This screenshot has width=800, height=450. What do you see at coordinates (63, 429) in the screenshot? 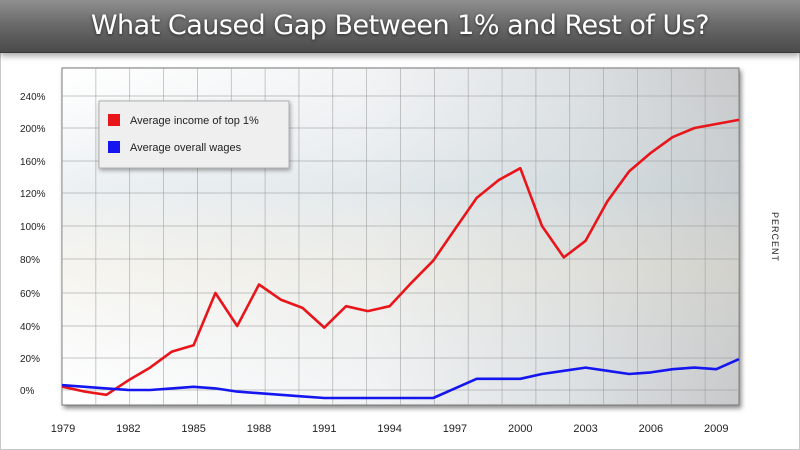
I see `x-tick-label: 1979` at bounding box center [63, 429].